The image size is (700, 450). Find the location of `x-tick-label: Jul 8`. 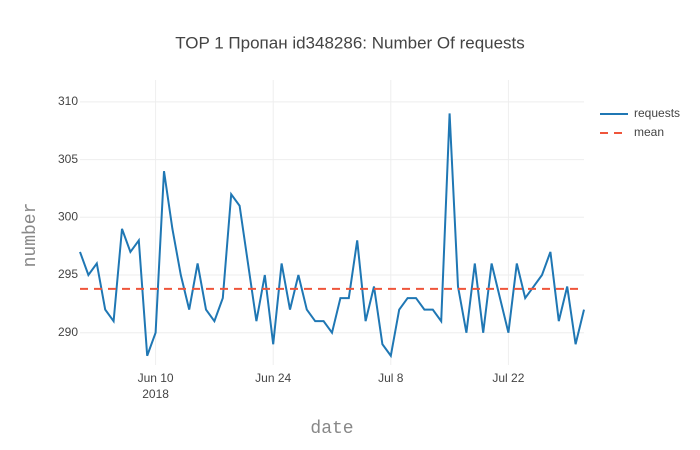

x-tick-label: Jul 8 is located at coordinates (391, 378).